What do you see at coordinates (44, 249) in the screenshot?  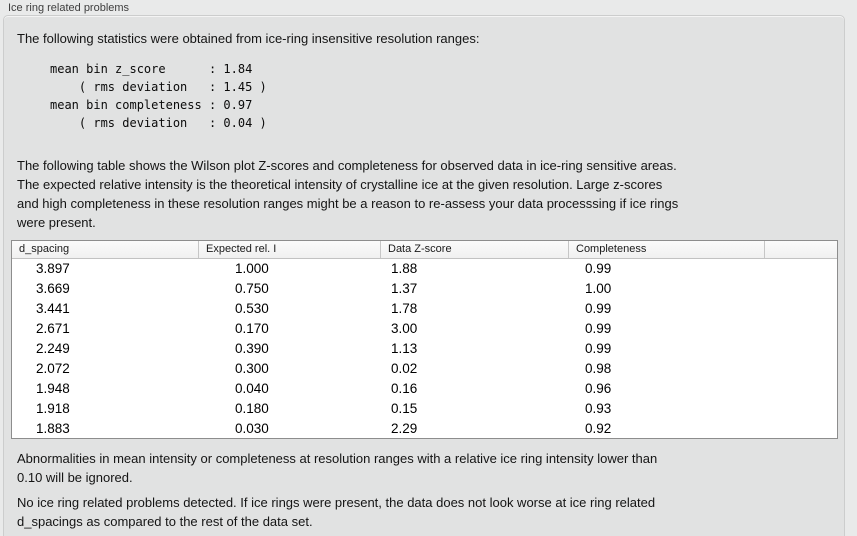 I see `column-header-d_spacing: d_spacing` at bounding box center [44, 249].